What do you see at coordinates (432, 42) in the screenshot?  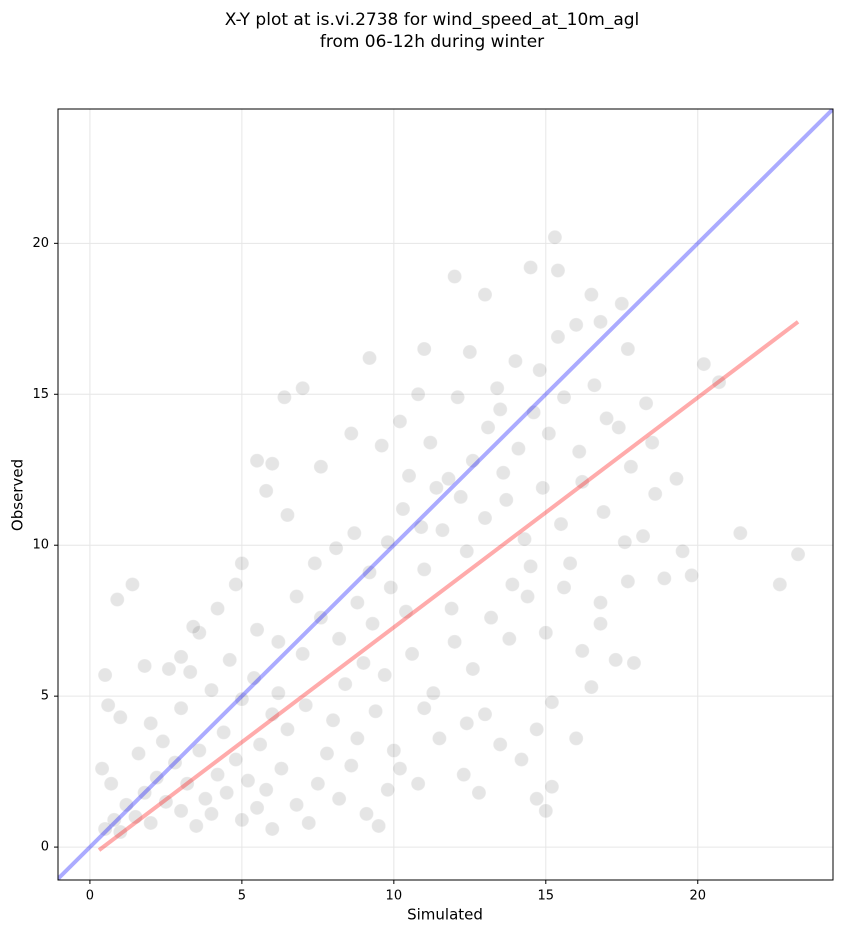 I see `chart-title: from 06-12h during winter` at bounding box center [432, 42].